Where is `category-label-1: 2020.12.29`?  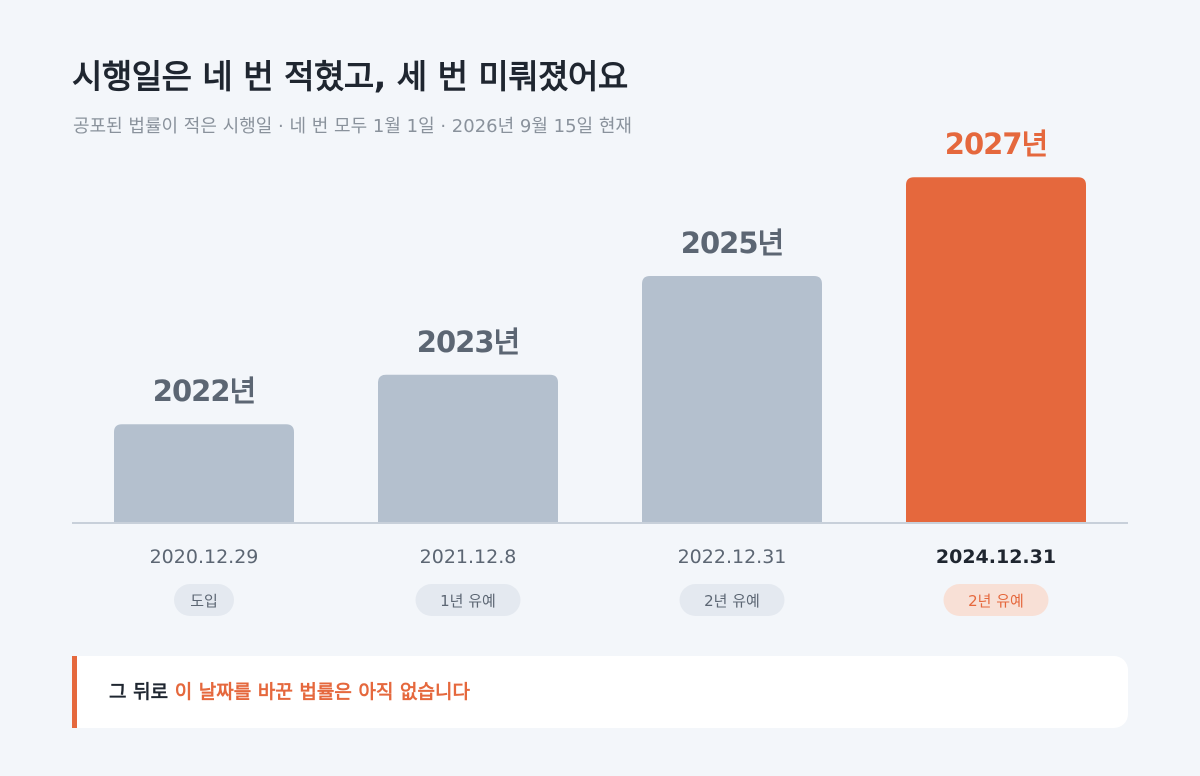 category-label-1: 2020.12.29 is located at coordinates (204, 557).